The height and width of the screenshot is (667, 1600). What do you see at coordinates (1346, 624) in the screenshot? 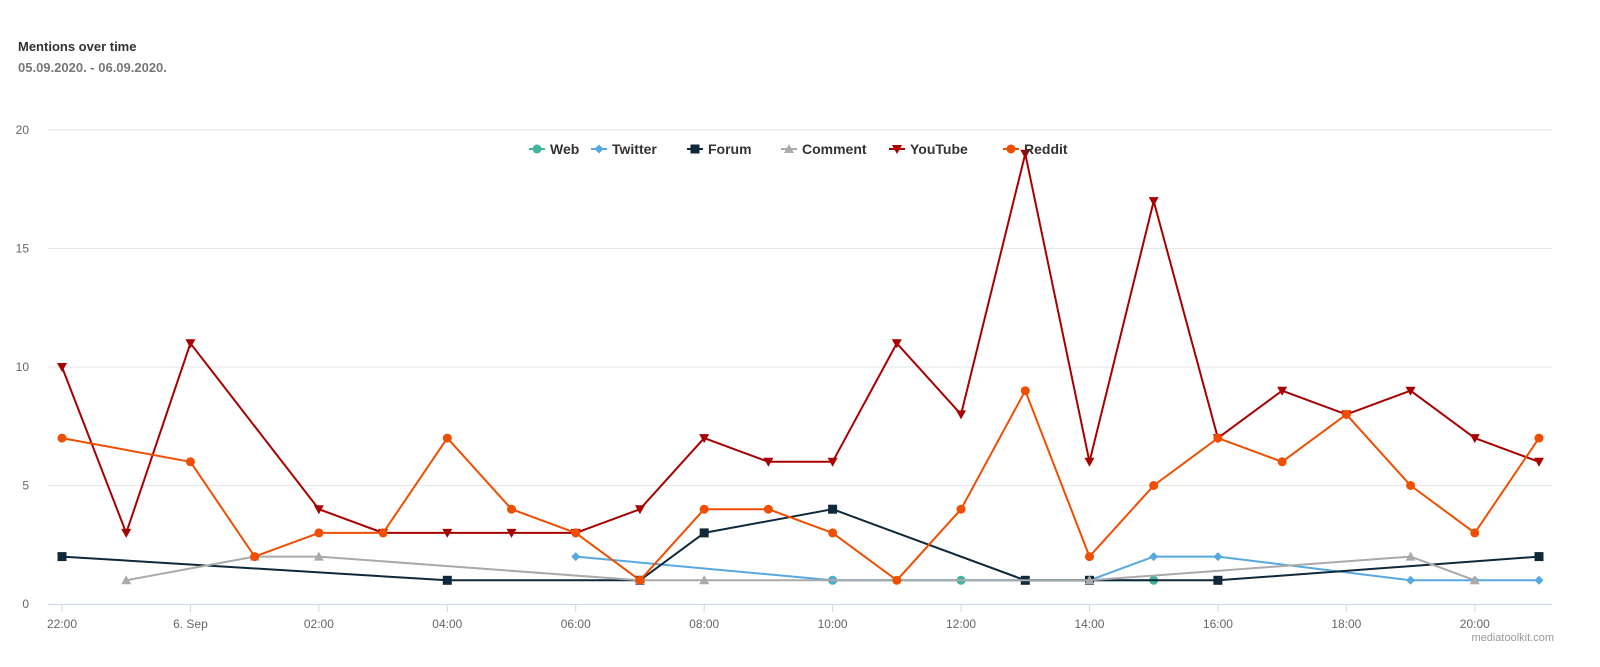
I see `x-tick-label: 18:00` at bounding box center [1346, 624].